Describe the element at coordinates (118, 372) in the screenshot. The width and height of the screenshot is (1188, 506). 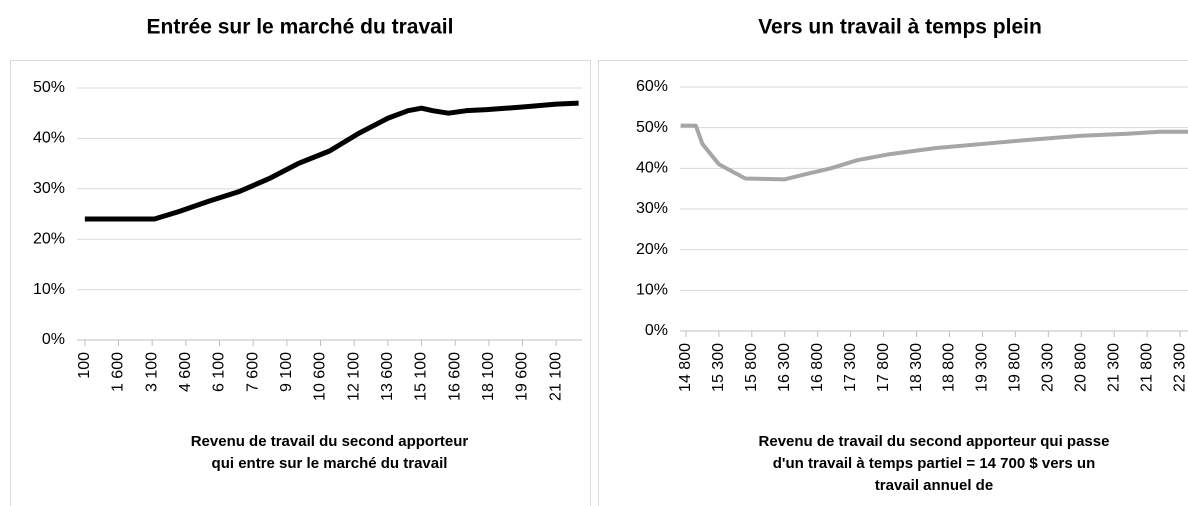
I see `x-tick-label: 1 600` at that location.